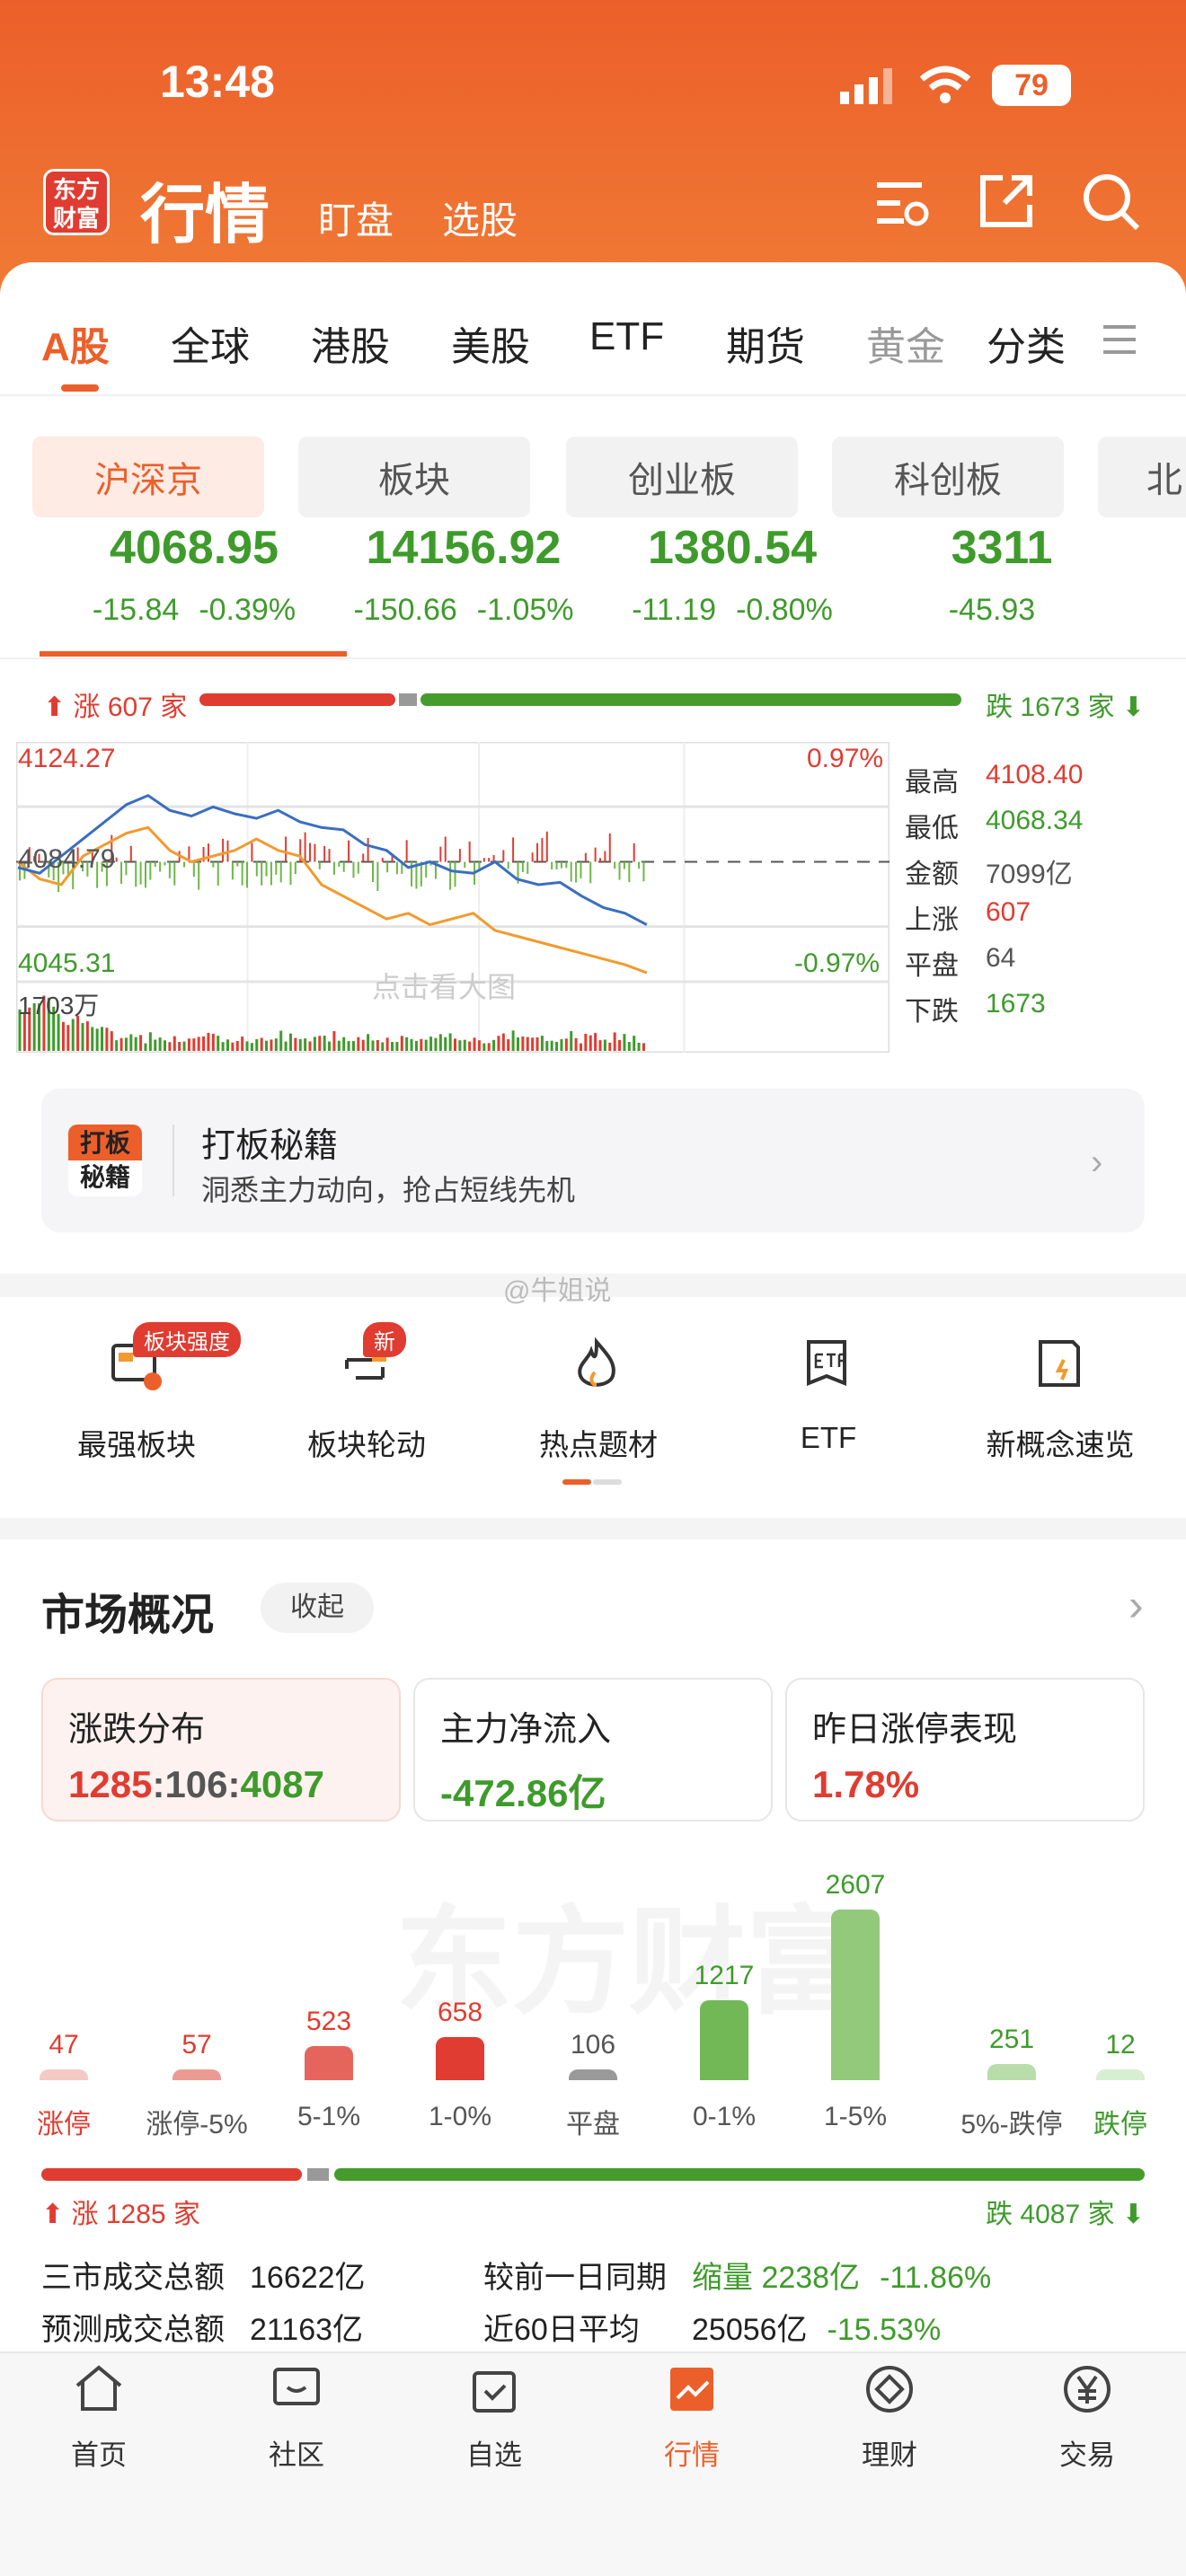 This screenshot has height=2576, width=1186. What do you see at coordinates (187, 1339) in the screenshot?
I see `badge: 板块强度` at bounding box center [187, 1339].